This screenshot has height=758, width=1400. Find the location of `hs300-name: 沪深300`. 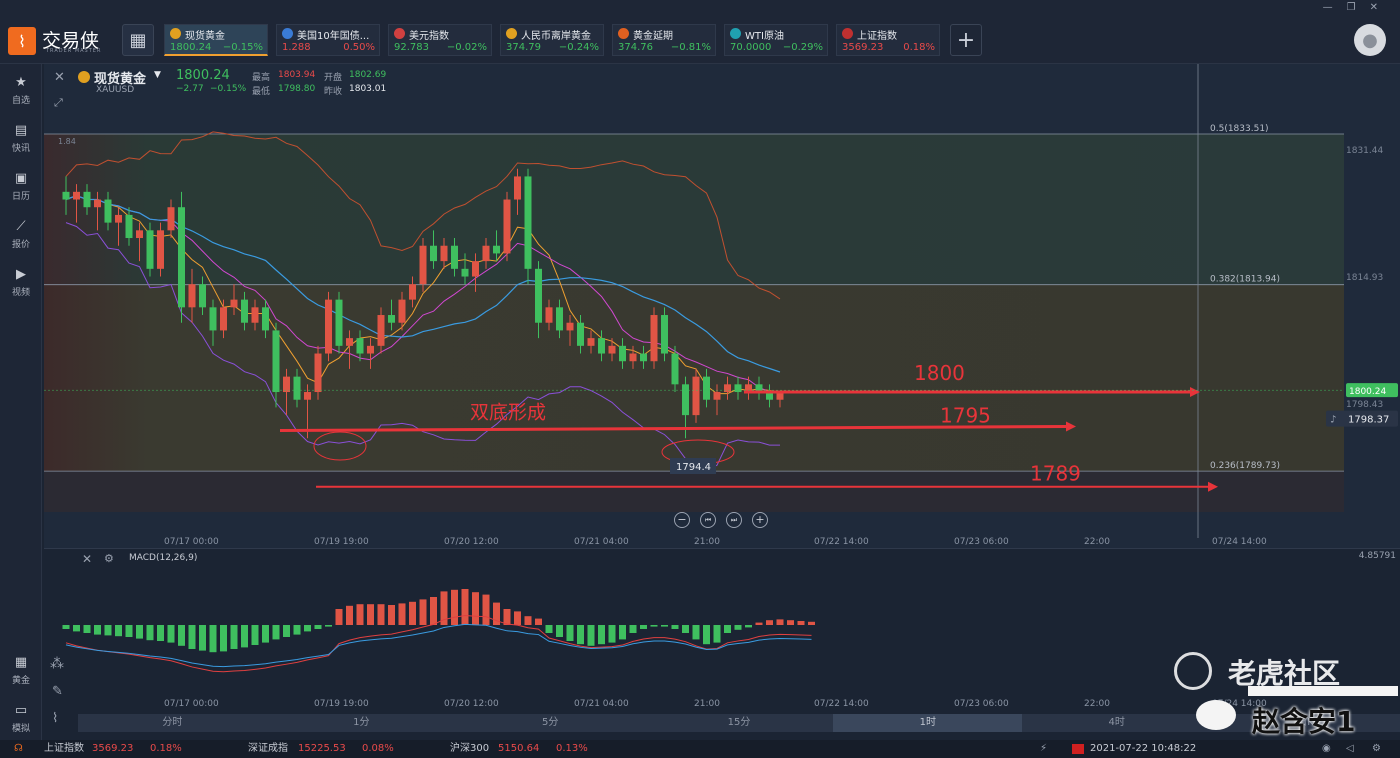

hs300-name: 沪深300 is located at coordinates (470, 748).